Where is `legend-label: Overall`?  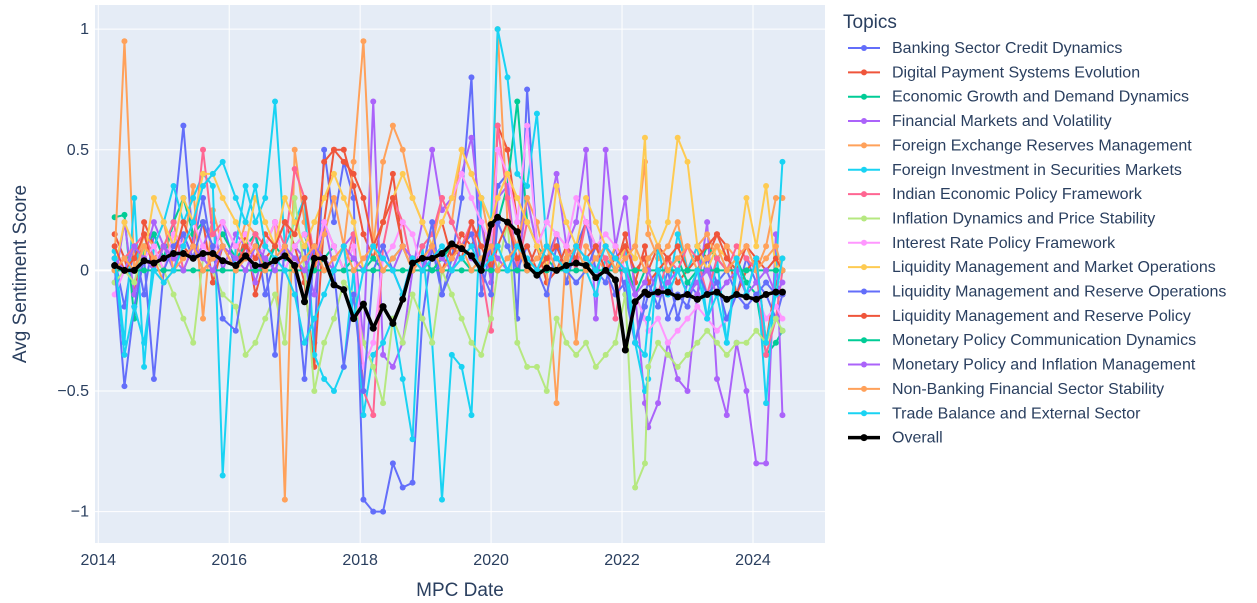
legend-label: Overall is located at coordinates (917, 438).